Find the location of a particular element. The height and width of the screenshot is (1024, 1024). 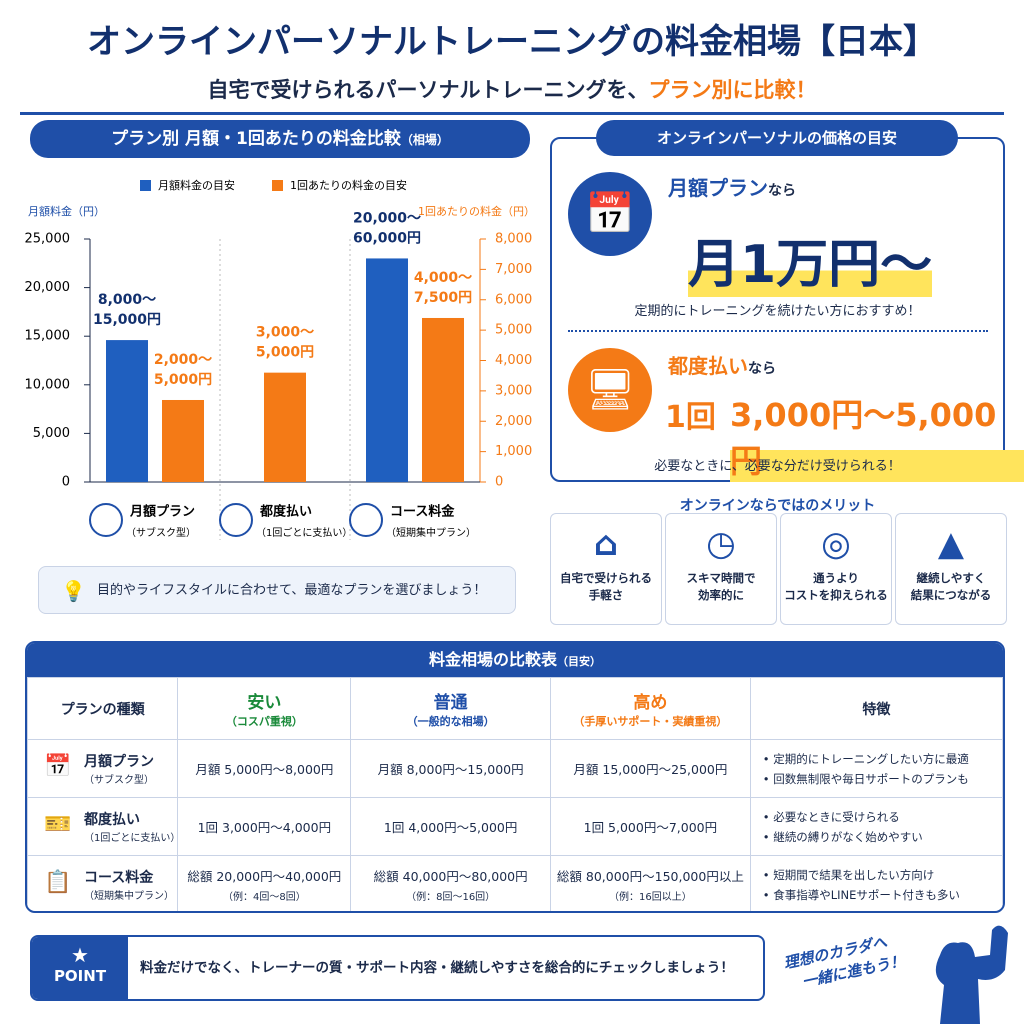

visit-price: 3,000円〜5,000円 is located at coordinates (877, 436).